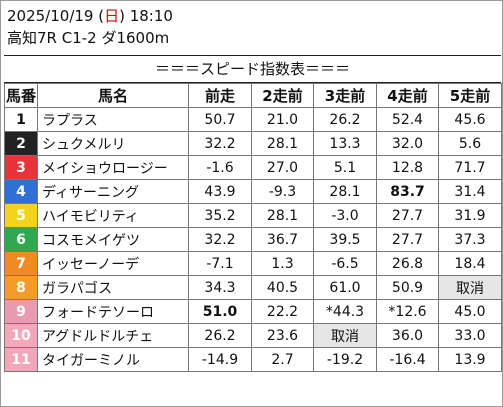 The image size is (503, 407). I want to click on index-4back: 83.7, so click(407, 191).